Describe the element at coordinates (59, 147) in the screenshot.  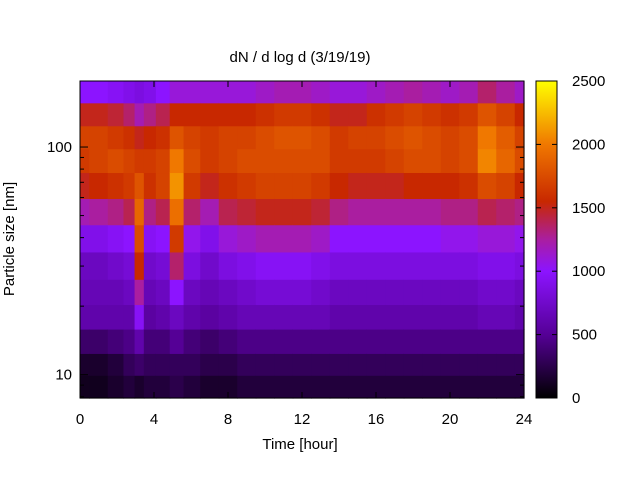
I see `y-tick-label: 100` at that location.